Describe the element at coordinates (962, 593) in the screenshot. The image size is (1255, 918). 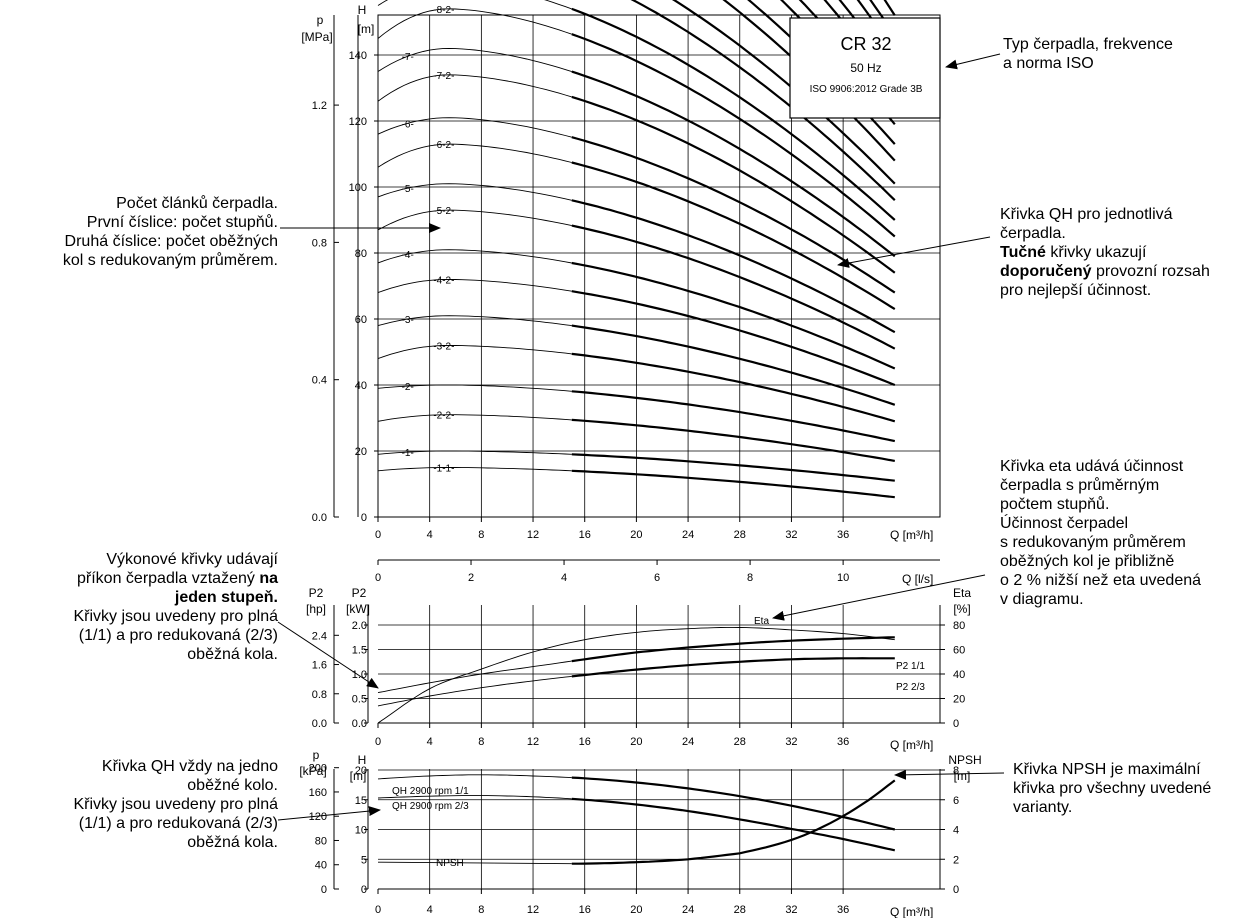
I see `power-eta-label: Eta` at that location.